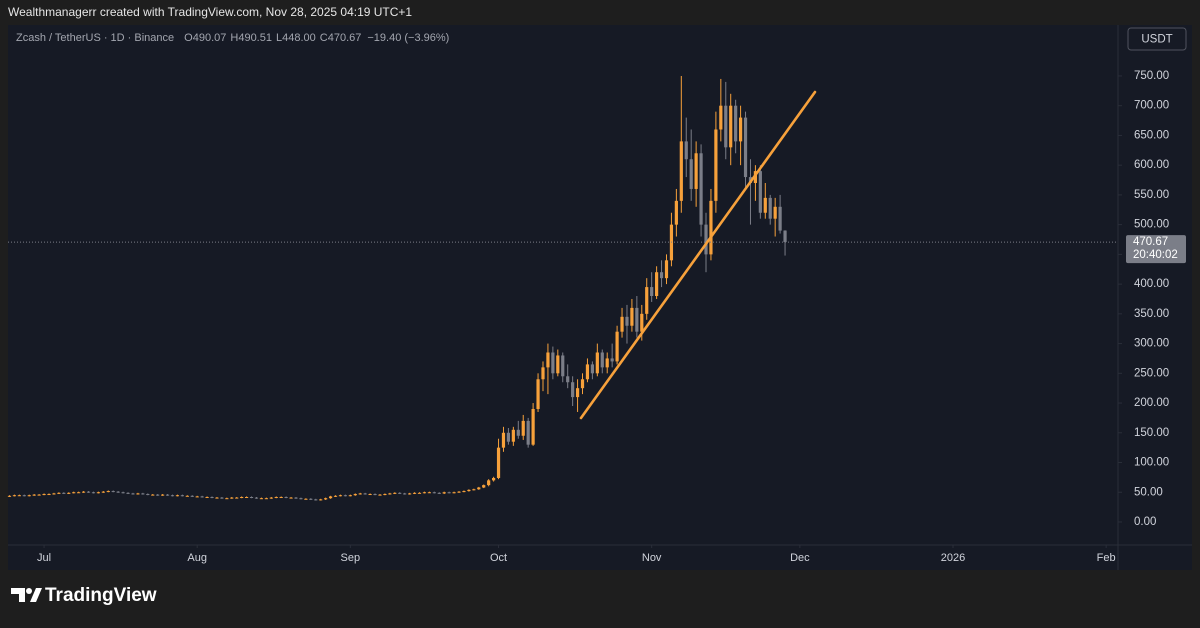  Describe the element at coordinates (1151, 76) in the screenshot. I see `y-tick-label: 750.00` at that location.